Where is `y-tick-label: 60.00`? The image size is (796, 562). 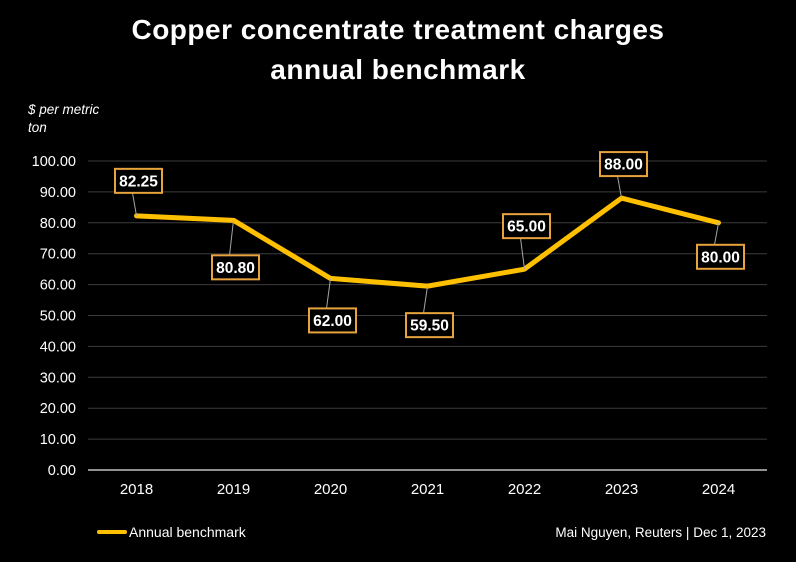 y-tick-label: 60.00 is located at coordinates (58, 286).